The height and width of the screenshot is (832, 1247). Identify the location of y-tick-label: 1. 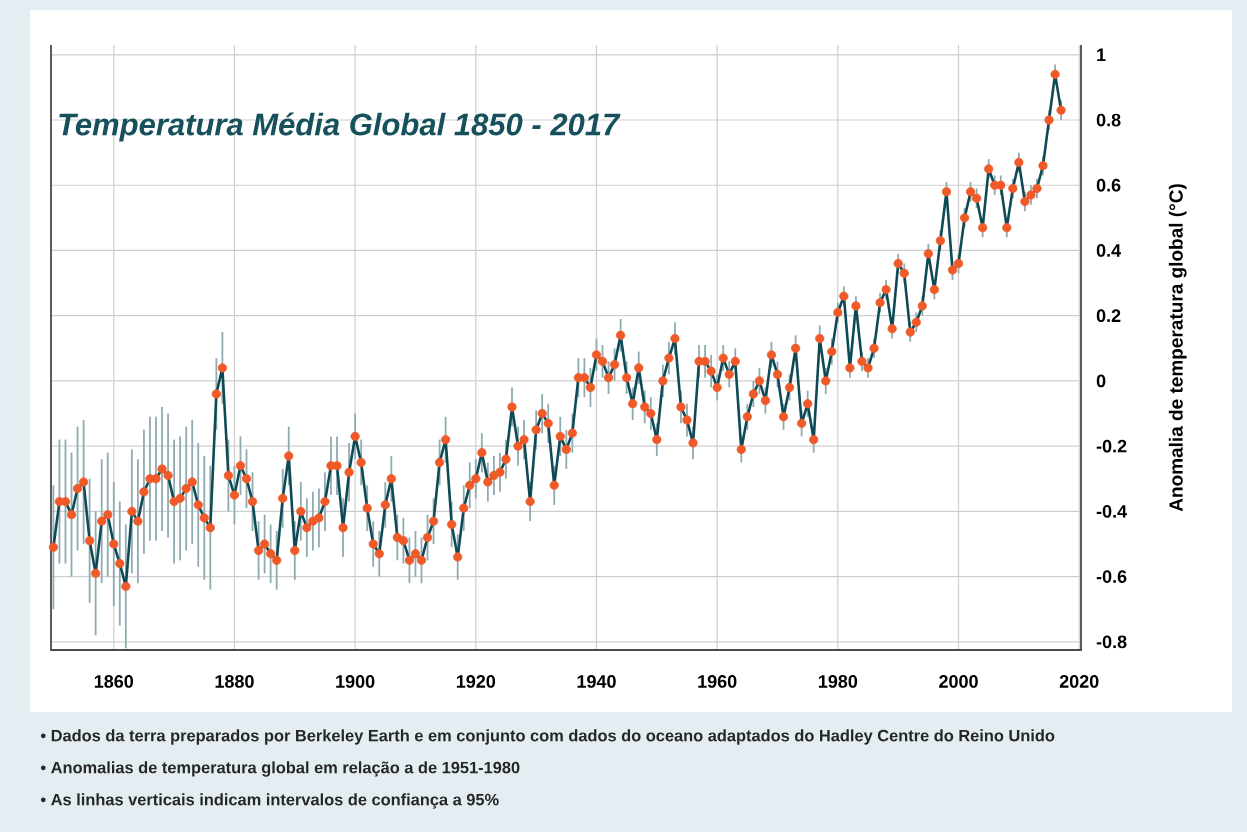
(1101, 54).